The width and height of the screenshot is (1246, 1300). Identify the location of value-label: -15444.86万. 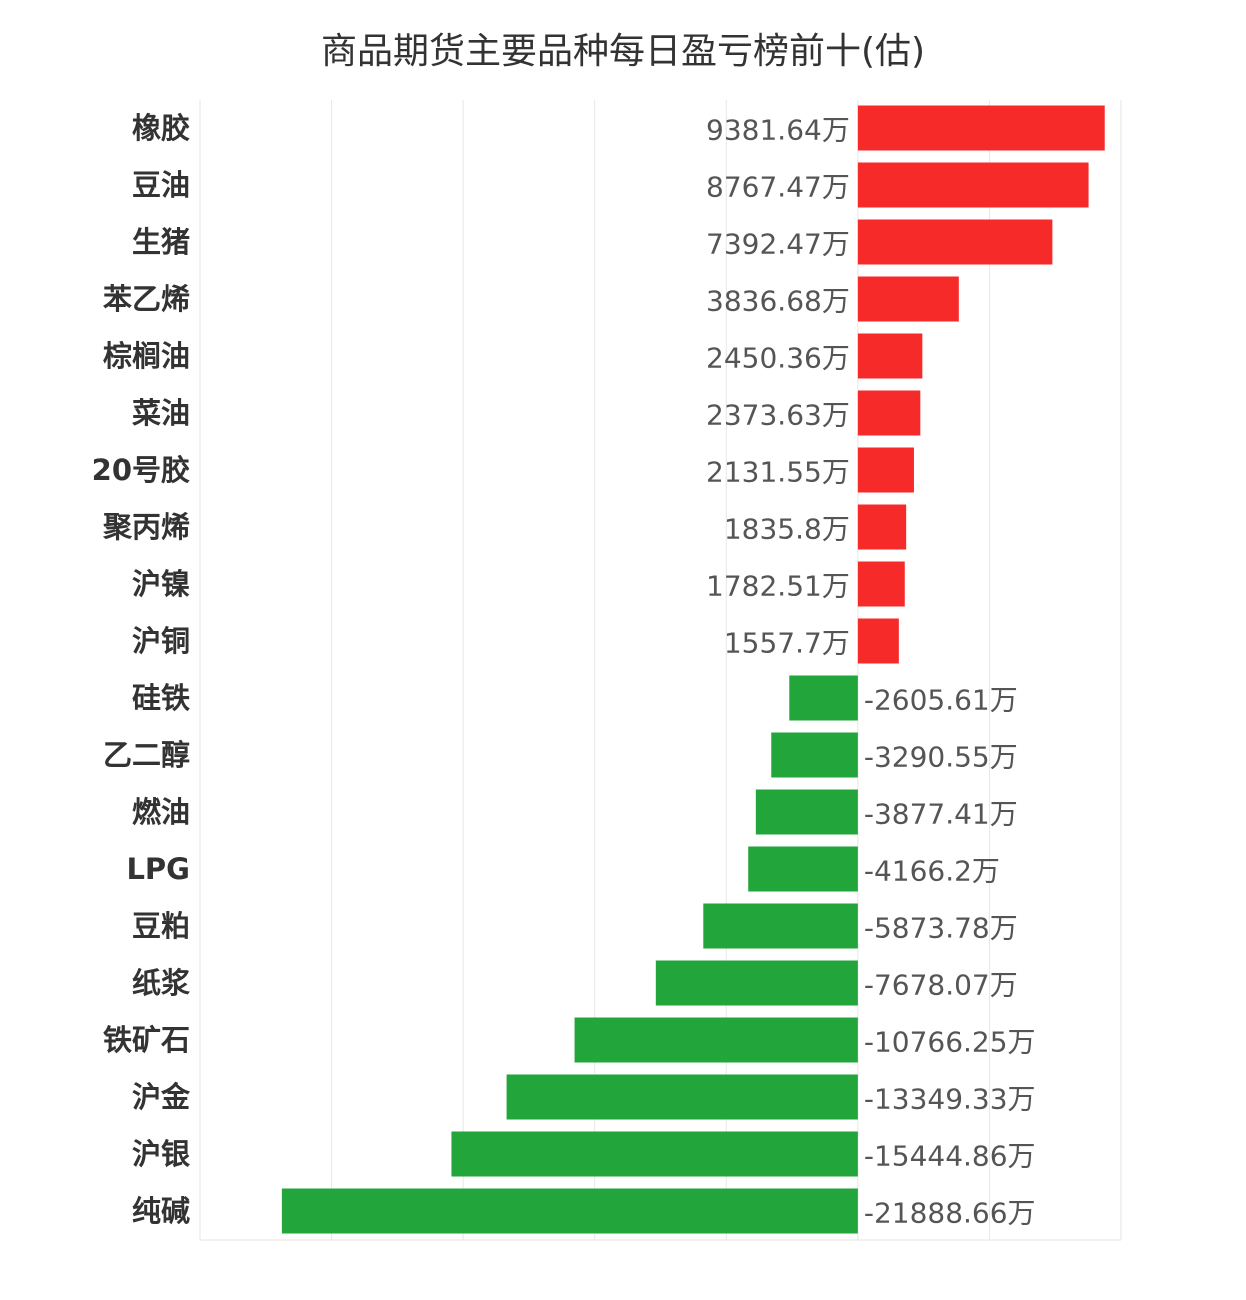
(950, 1156).